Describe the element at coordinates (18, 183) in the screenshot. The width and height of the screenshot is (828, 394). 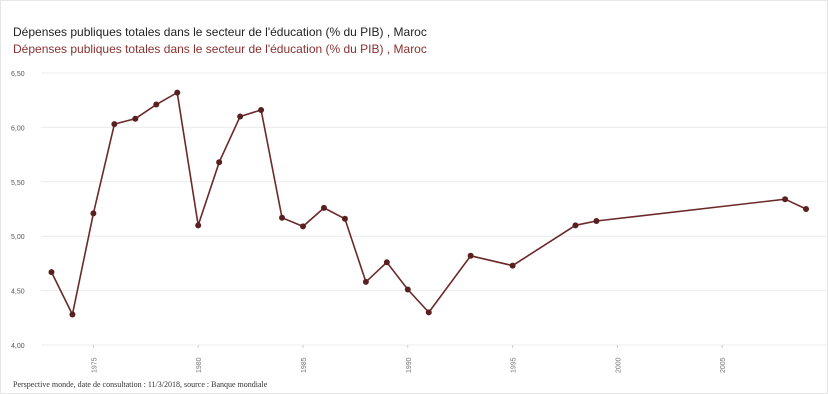
I see `y-tick-label: 5,50` at that location.